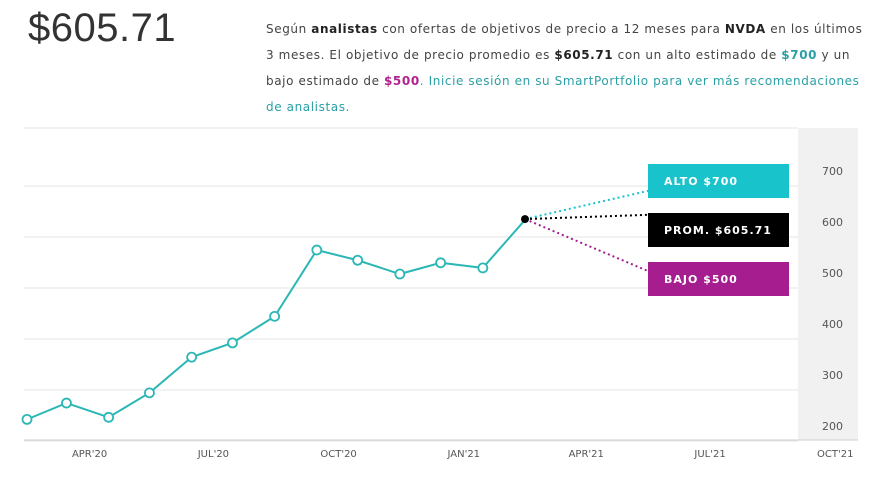 This screenshot has height=495, width=880. Describe the element at coordinates (597, 217) in the screenshot. I see `forecast-avg-line` at that location.